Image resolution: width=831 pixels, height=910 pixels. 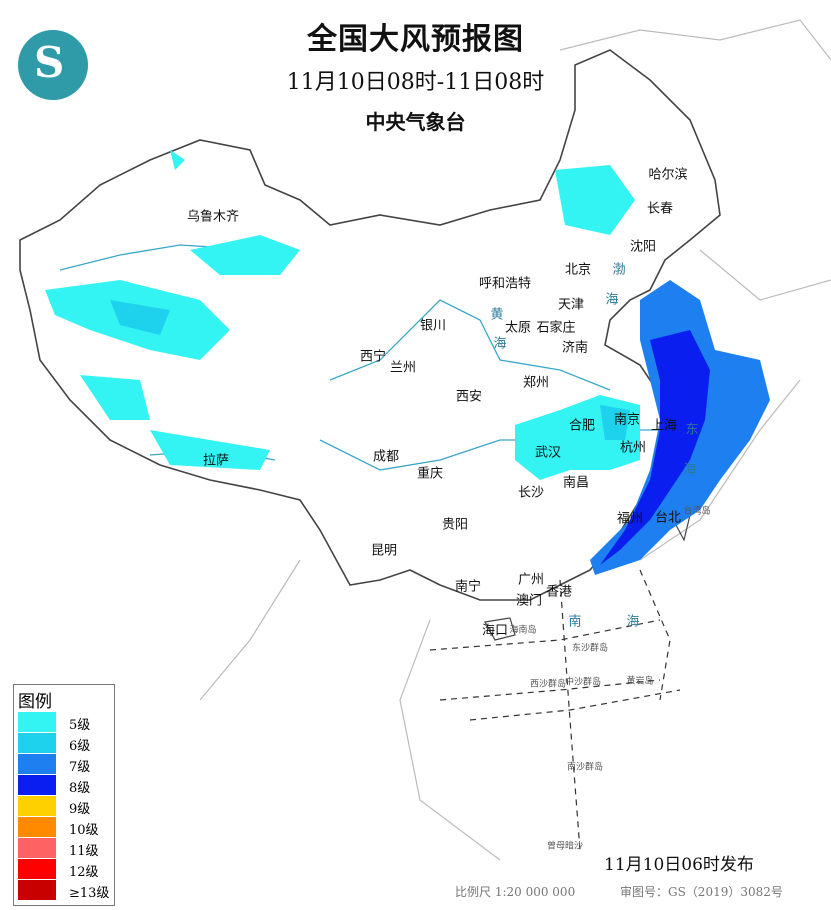 I want to click on wind-area-5-xinjiang, so click(x=172, y=310).